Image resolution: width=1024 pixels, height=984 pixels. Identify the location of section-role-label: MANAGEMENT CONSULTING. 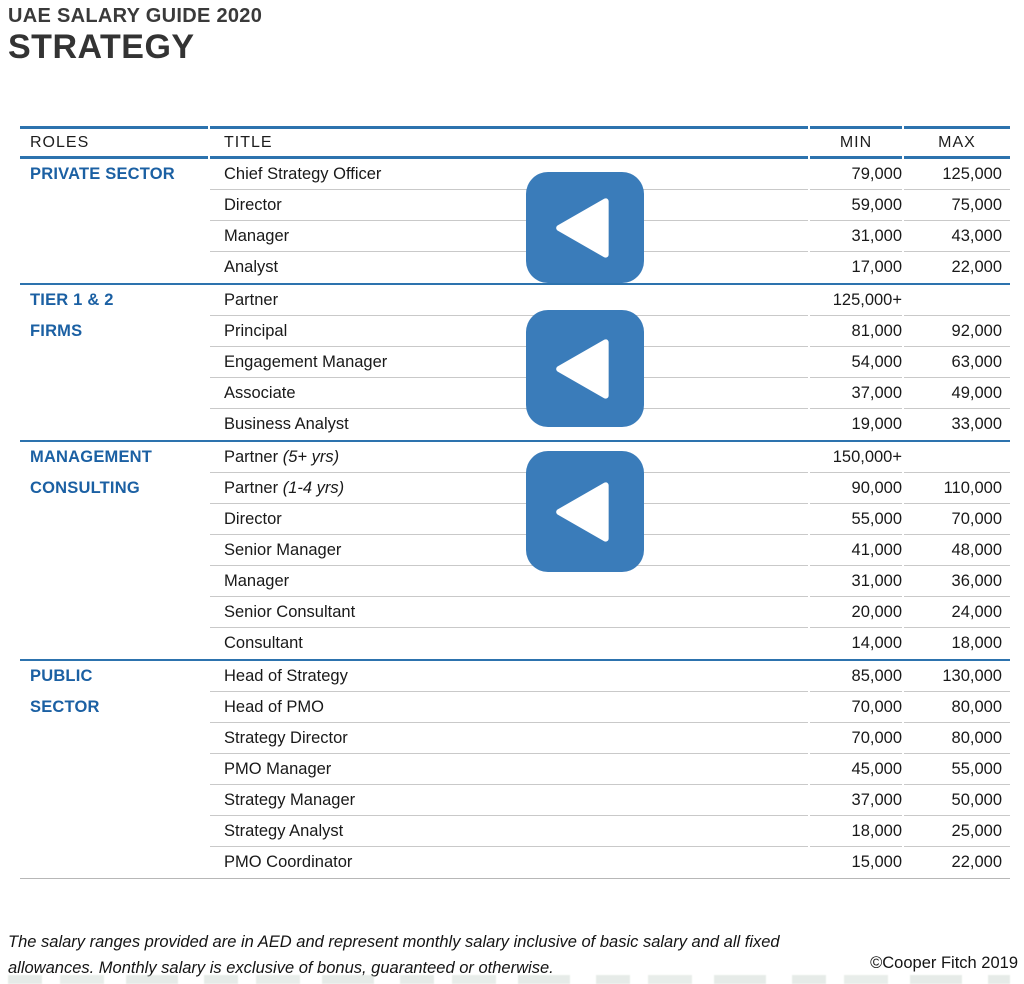
(114, 550).